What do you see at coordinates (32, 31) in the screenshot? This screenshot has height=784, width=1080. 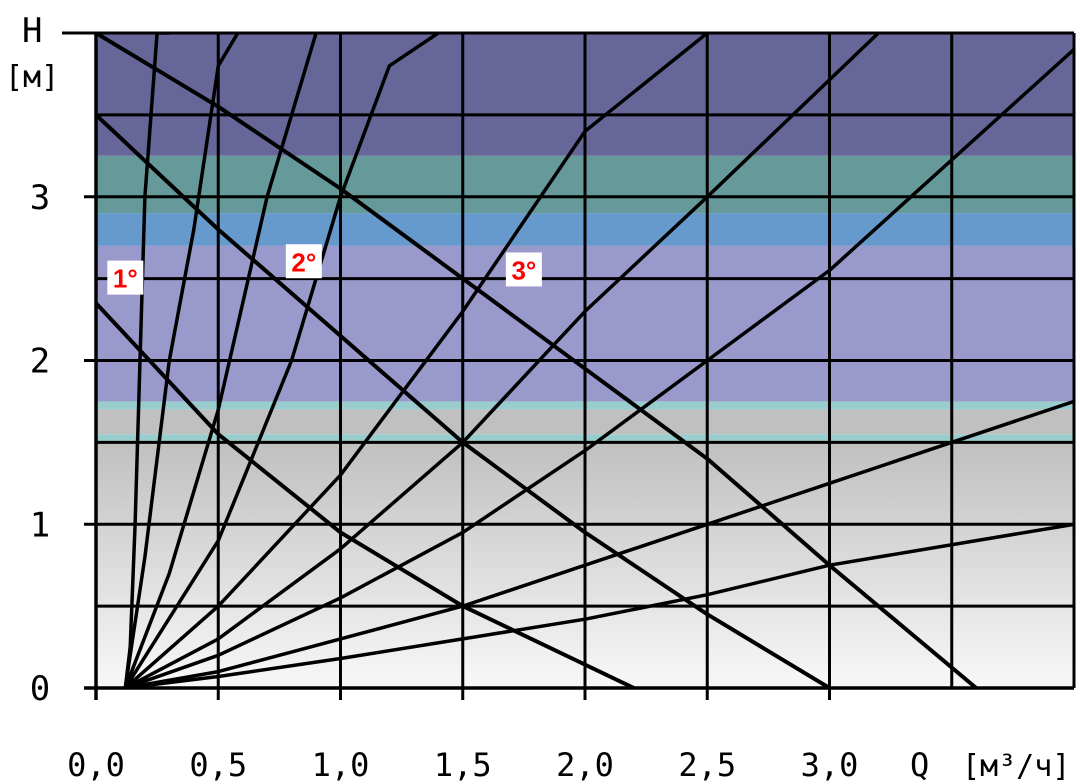 I see `y-axis-symbol: H` at bounding box center [32, 31].